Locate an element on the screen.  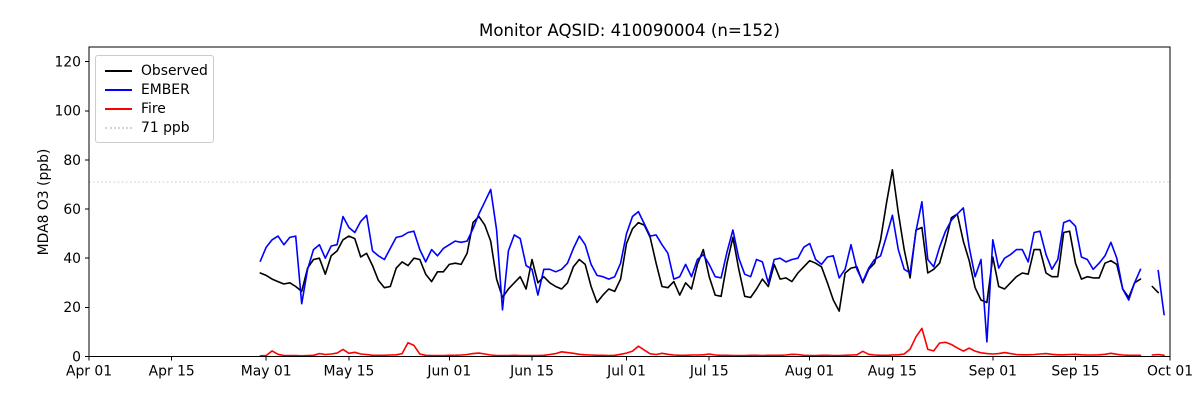
legend-item-ember: EMBER is located at coordinates (155, 89).